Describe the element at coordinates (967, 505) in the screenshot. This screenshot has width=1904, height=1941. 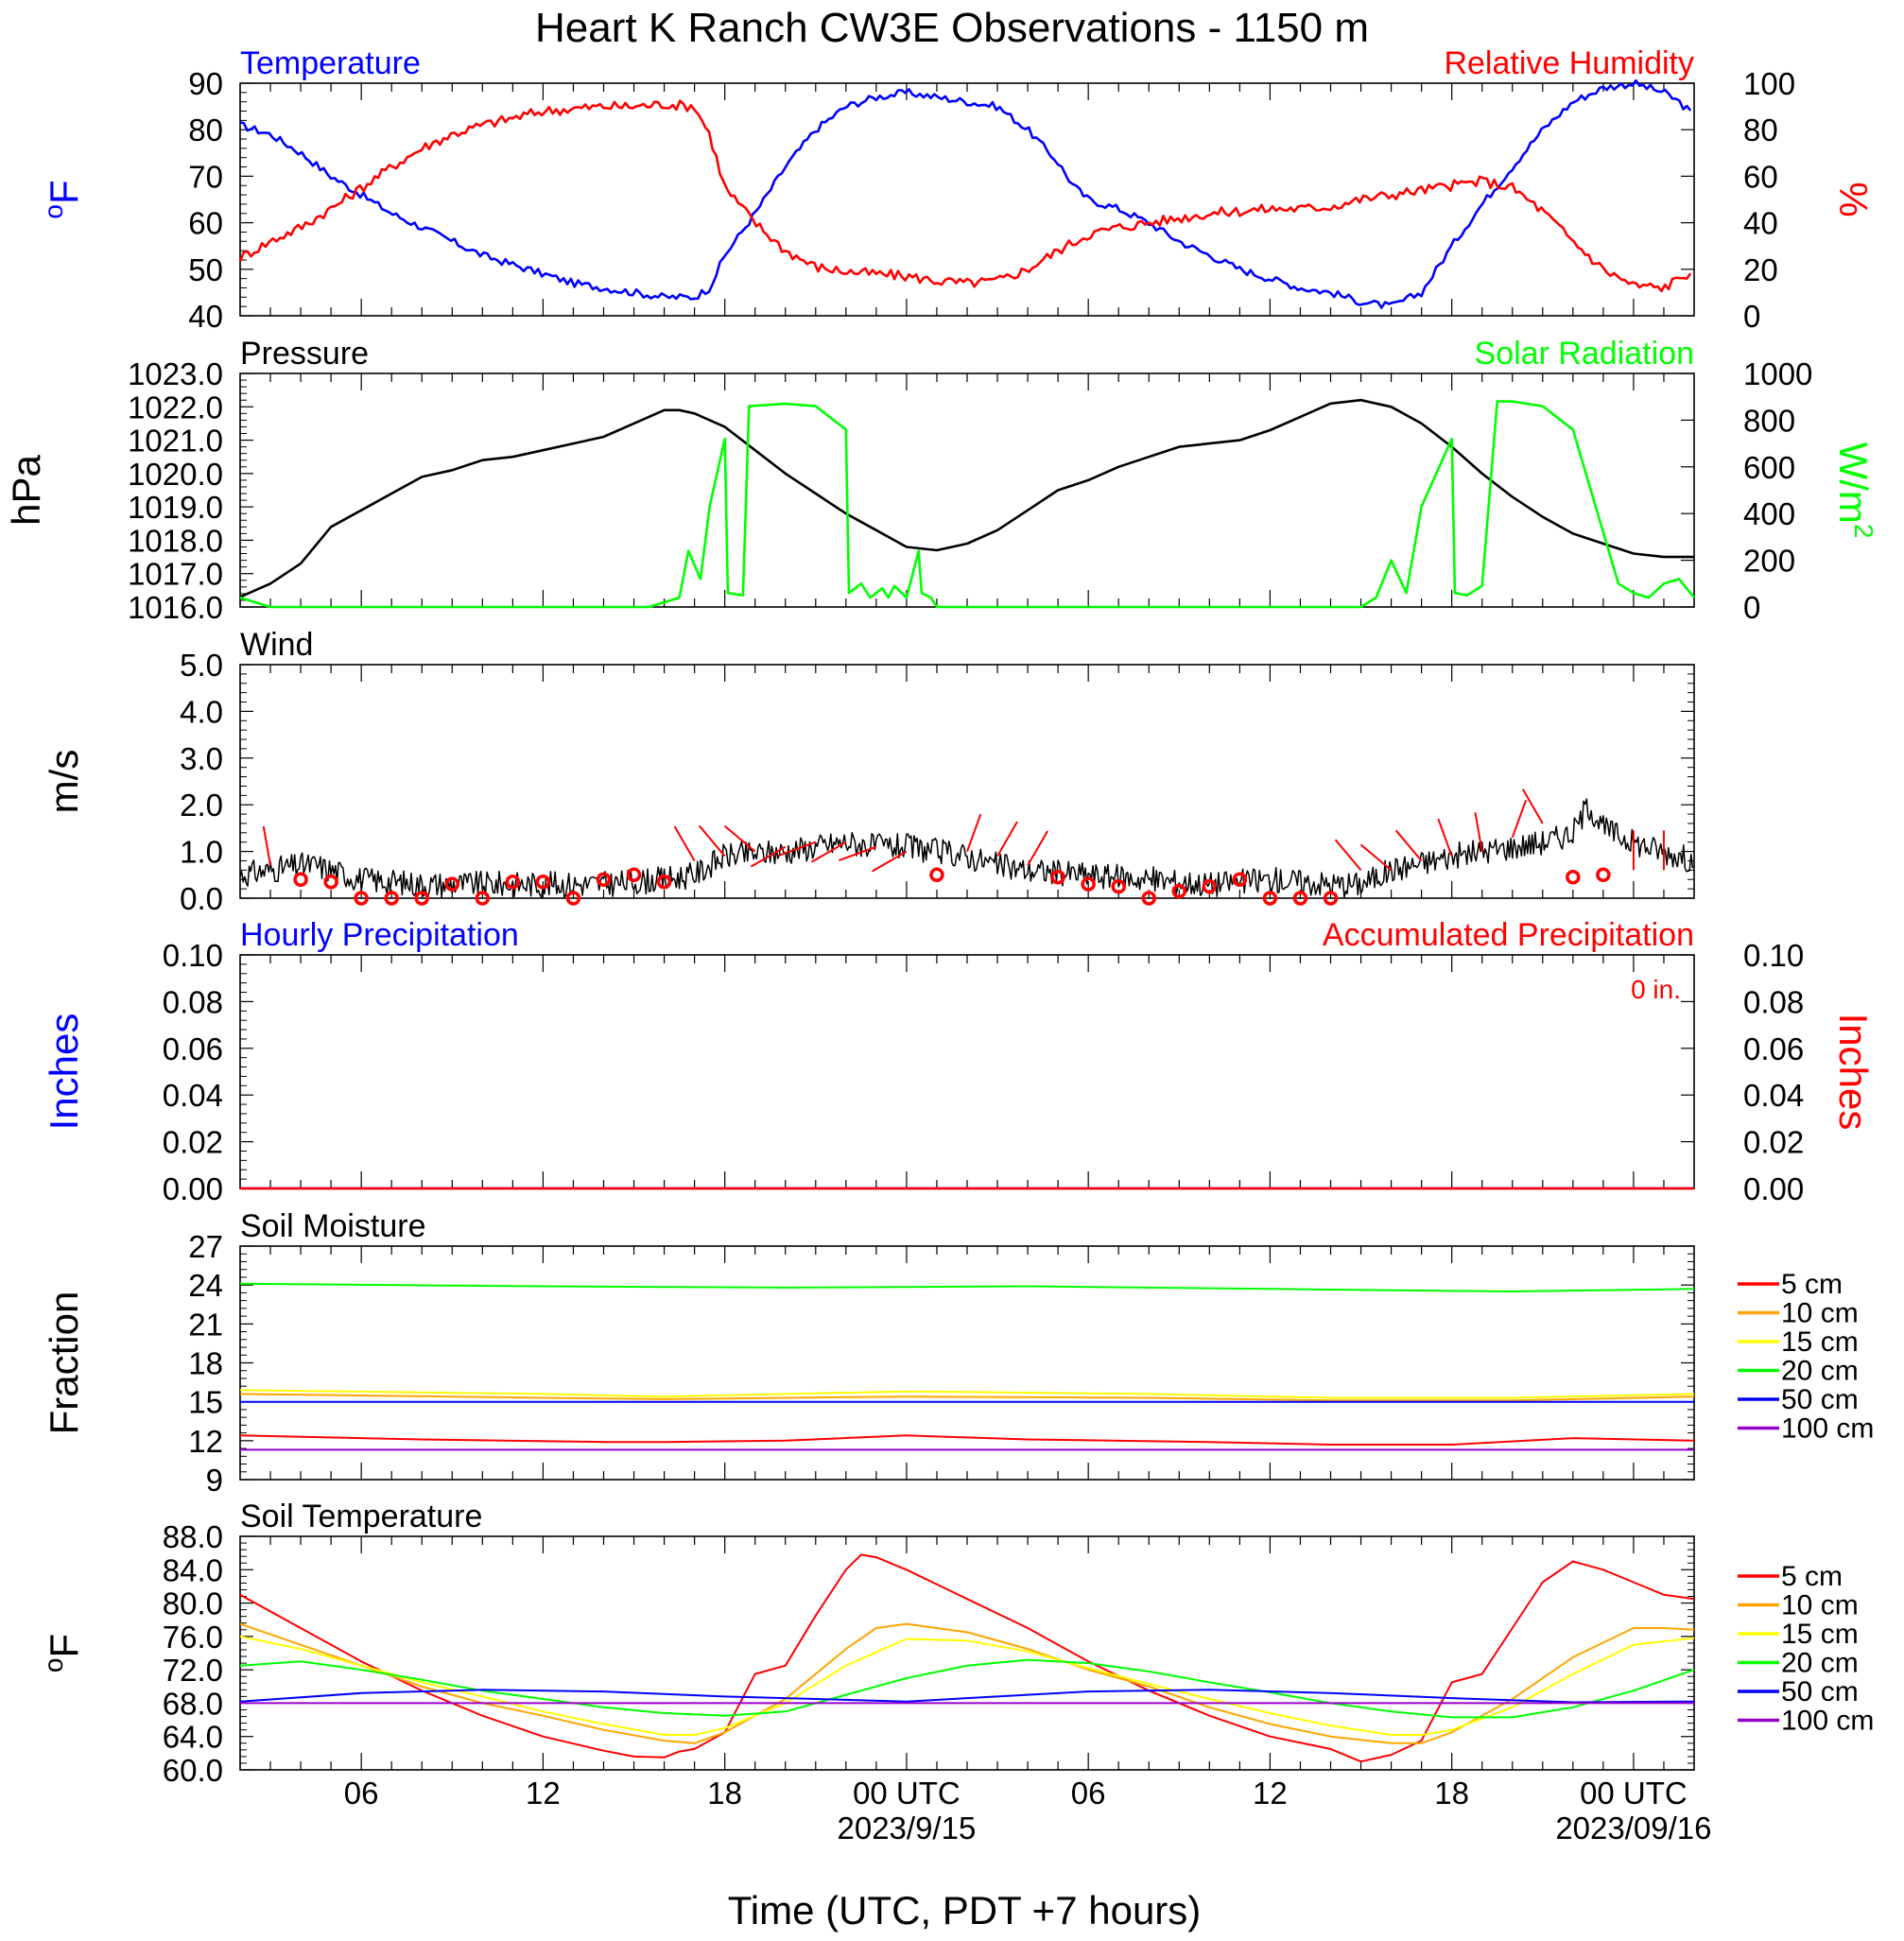
I see `series-solar-radiation` at that location.